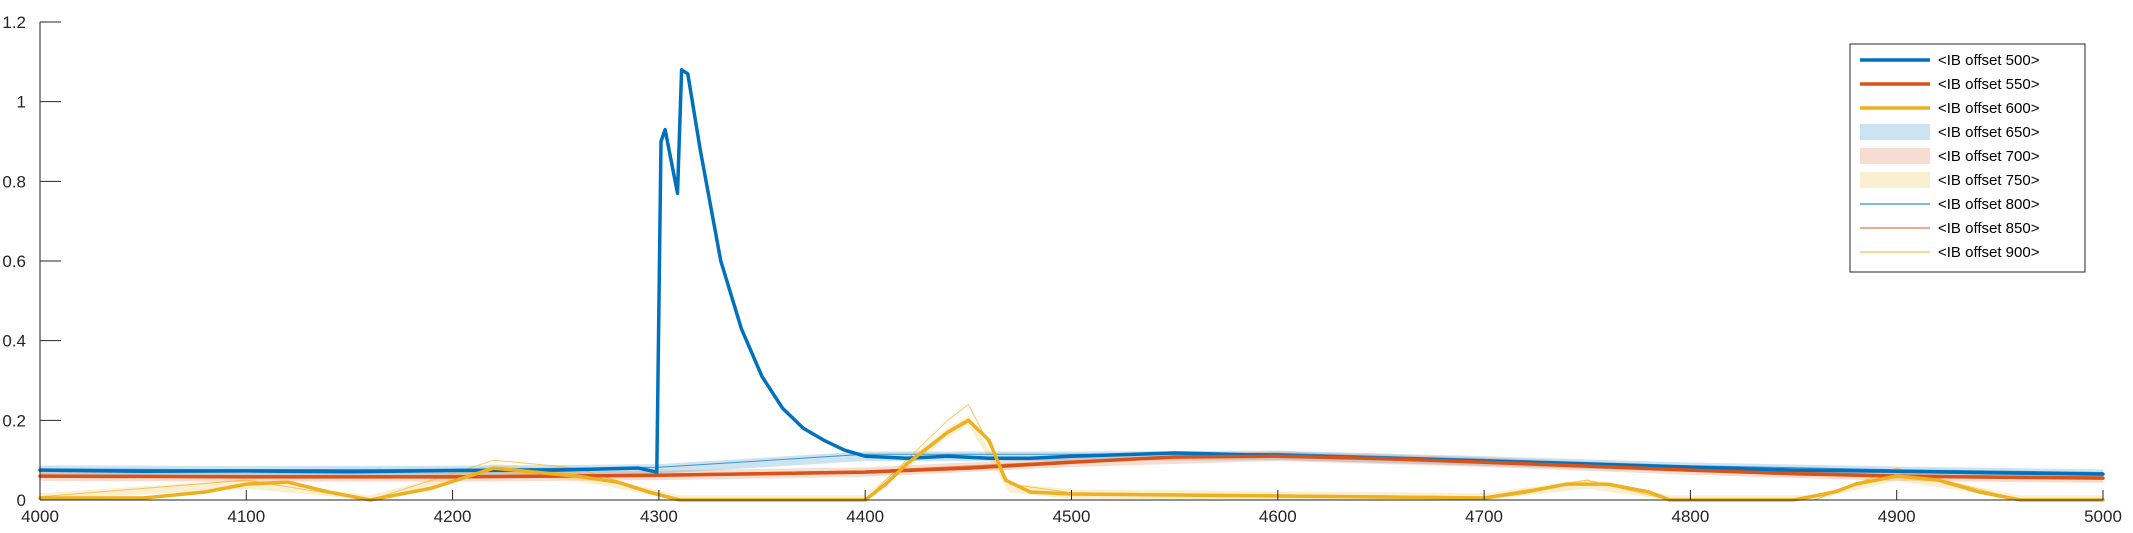  Describe the element at coordinates (1989, 252) in the screenshot. I see `legend-label: <IB offset 900>` at that location.